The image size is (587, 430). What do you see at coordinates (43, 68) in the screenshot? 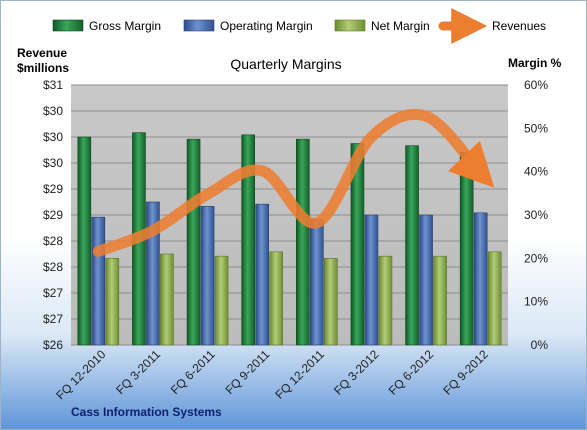
I see `left-axis-title-line2: $millions` at bounding box center [43, 68].